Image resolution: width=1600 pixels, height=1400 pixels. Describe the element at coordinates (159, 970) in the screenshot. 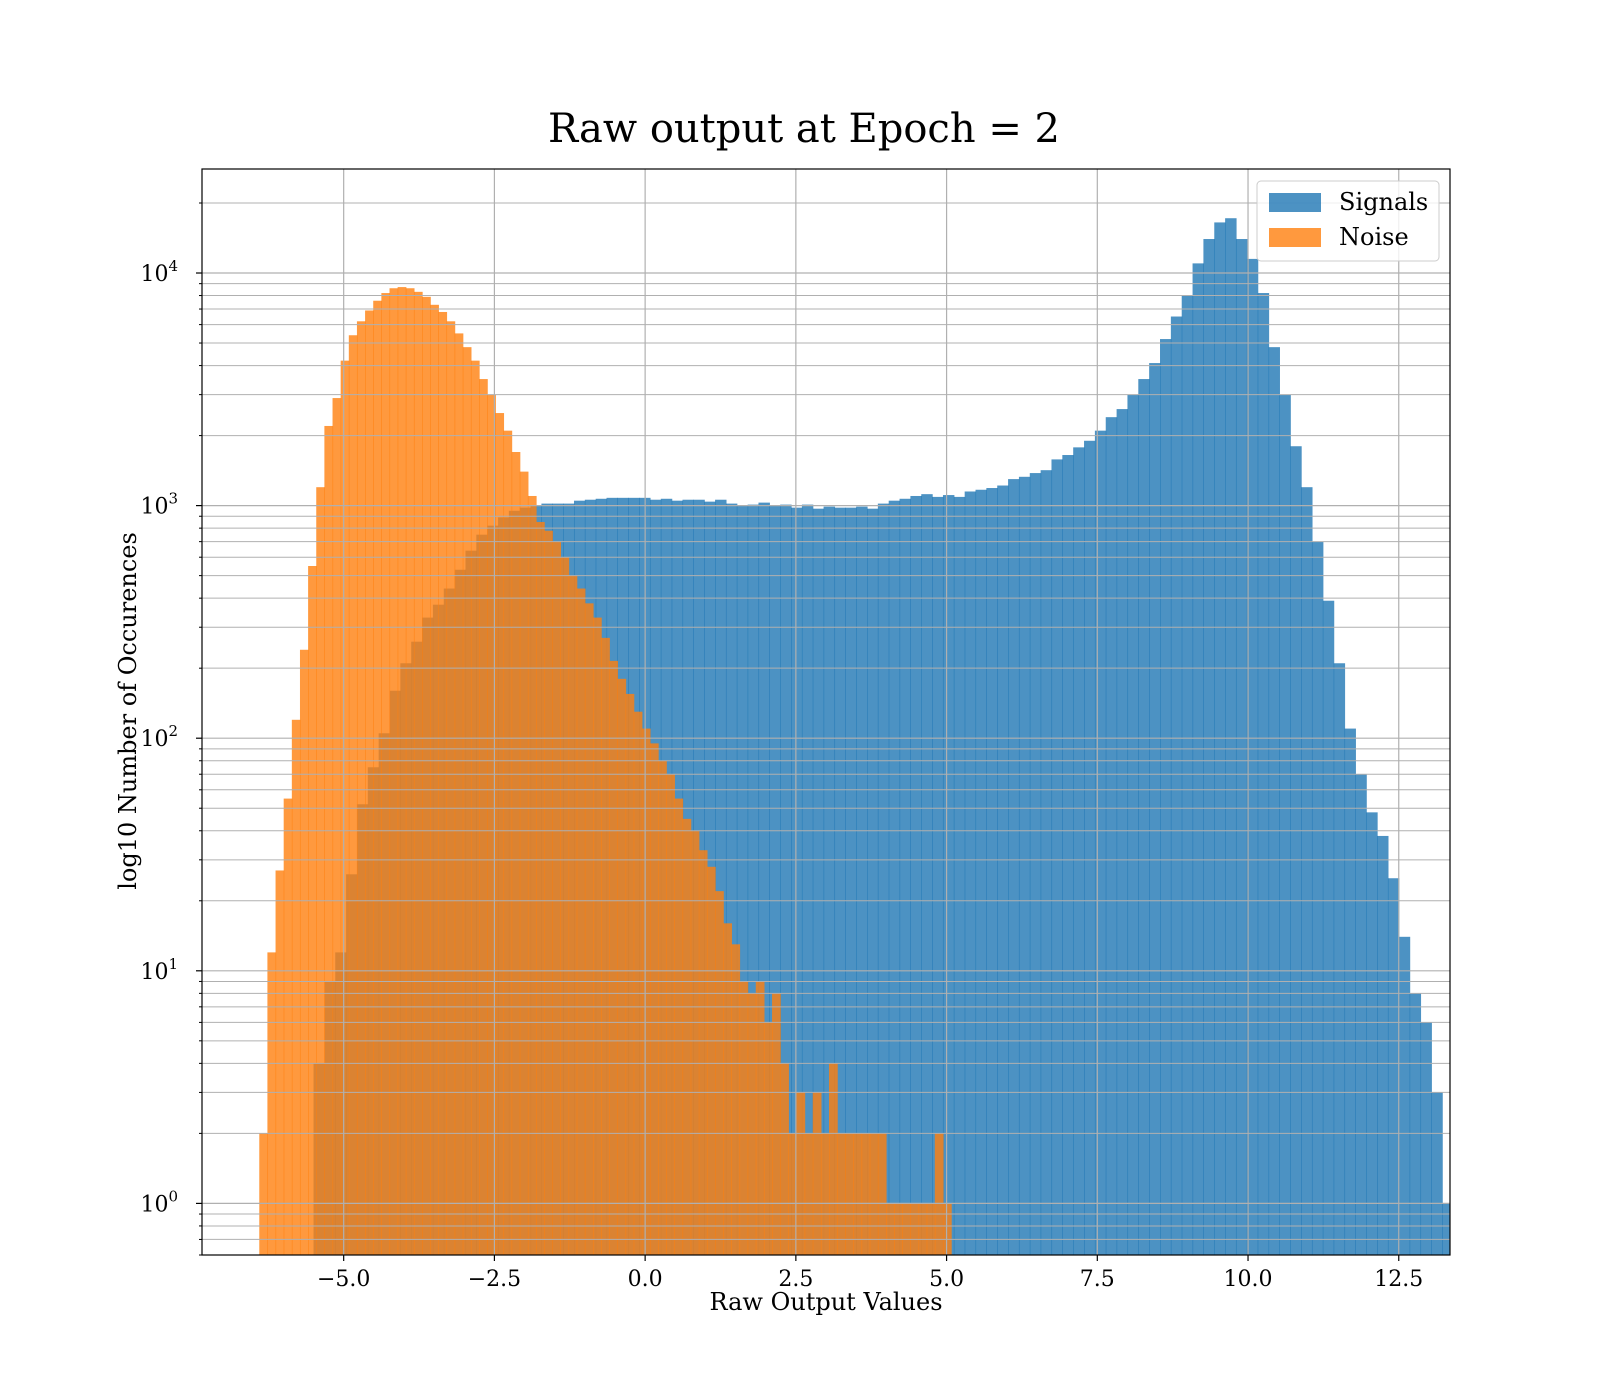

I see `y-tick-label: 10¹` at that location.